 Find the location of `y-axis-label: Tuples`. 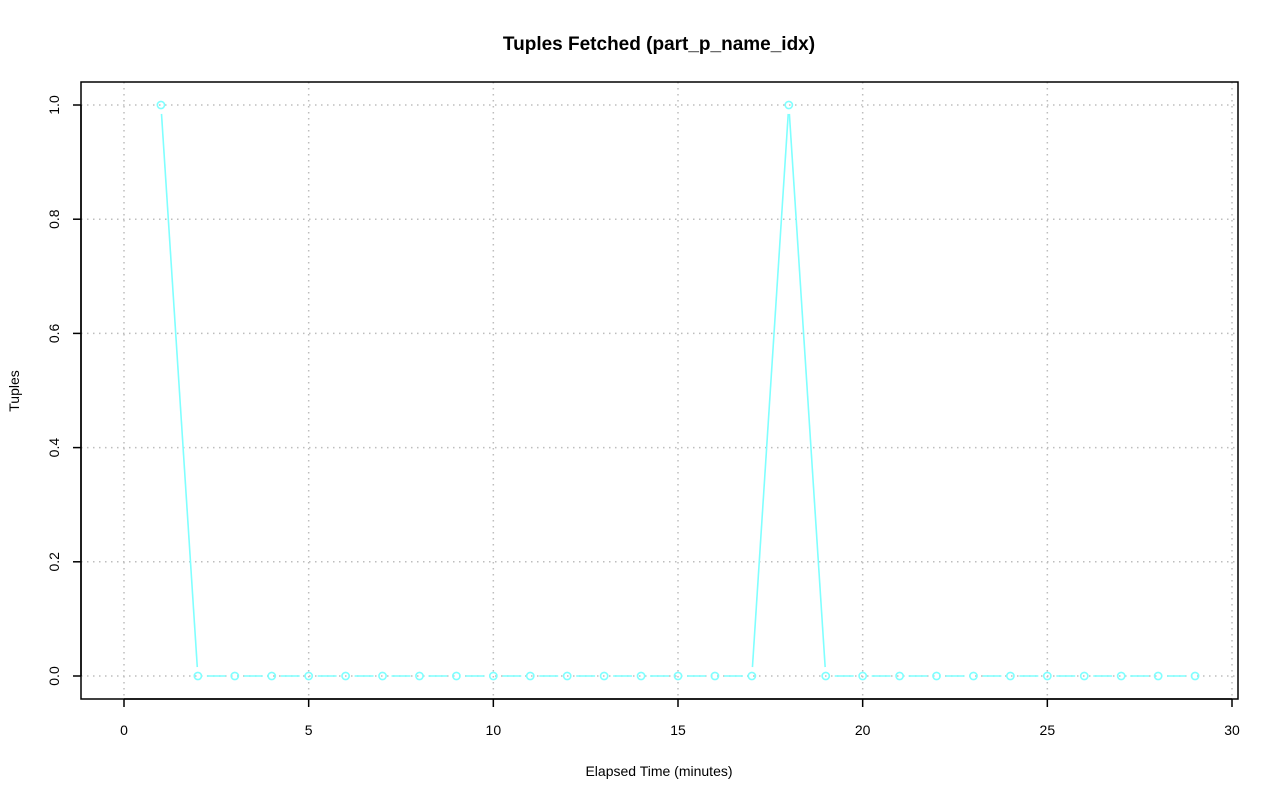

y-axis-label: Tuples is located at coordinates (14, 391).